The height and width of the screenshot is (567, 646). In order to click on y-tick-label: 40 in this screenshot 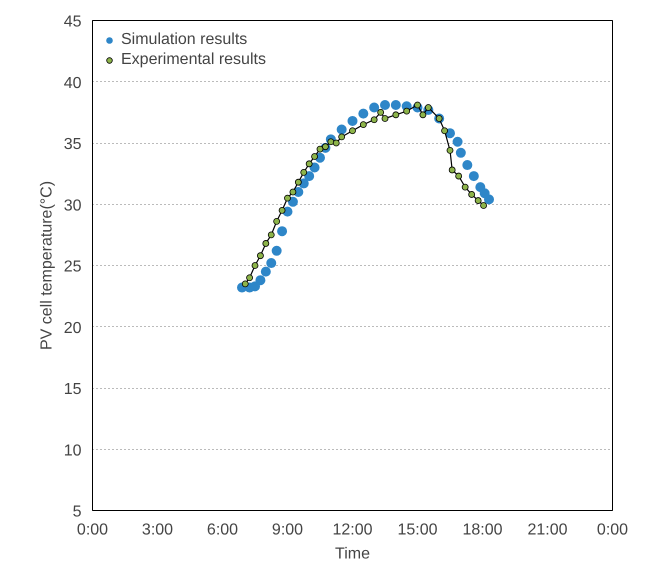, I will do `click(73, 83)`.